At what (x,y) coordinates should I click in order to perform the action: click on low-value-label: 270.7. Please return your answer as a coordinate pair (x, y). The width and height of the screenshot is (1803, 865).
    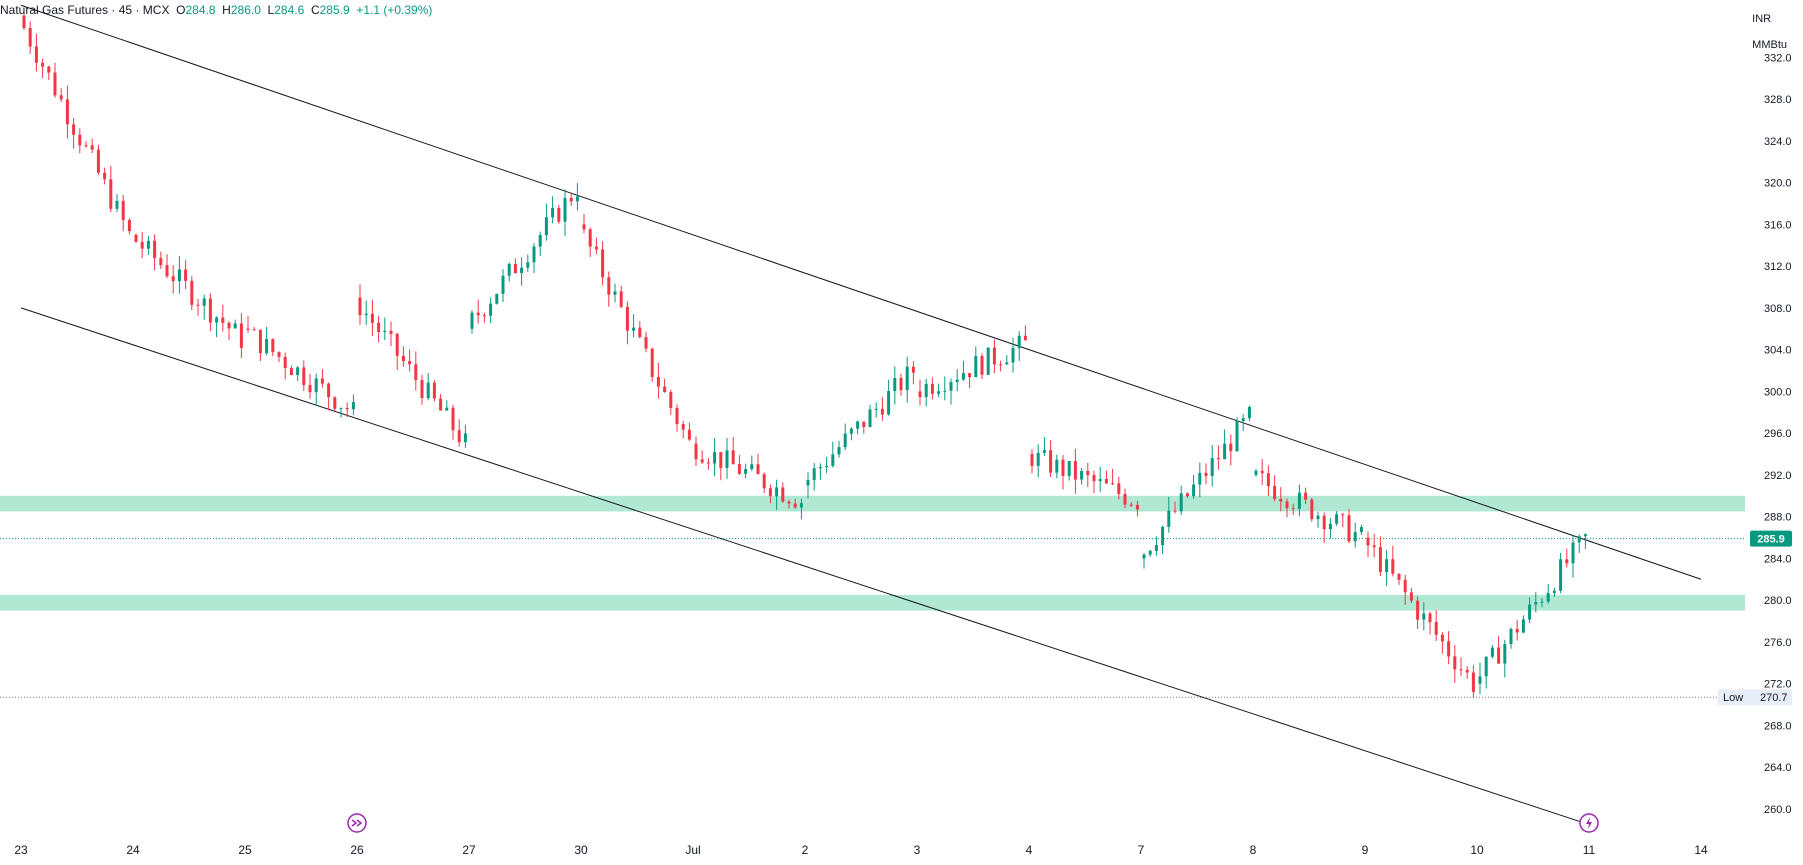
    Looking at the image, I should click on (1774, 698).